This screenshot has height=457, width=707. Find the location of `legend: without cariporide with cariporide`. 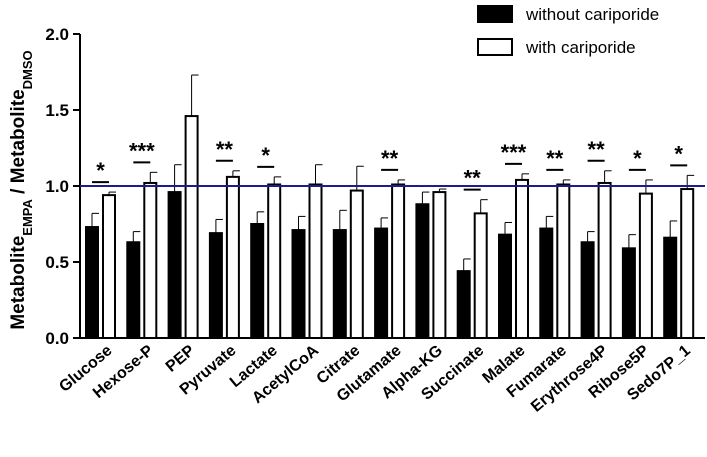

legend: without cariporide with cariporide is located at coordinates (568, 31).